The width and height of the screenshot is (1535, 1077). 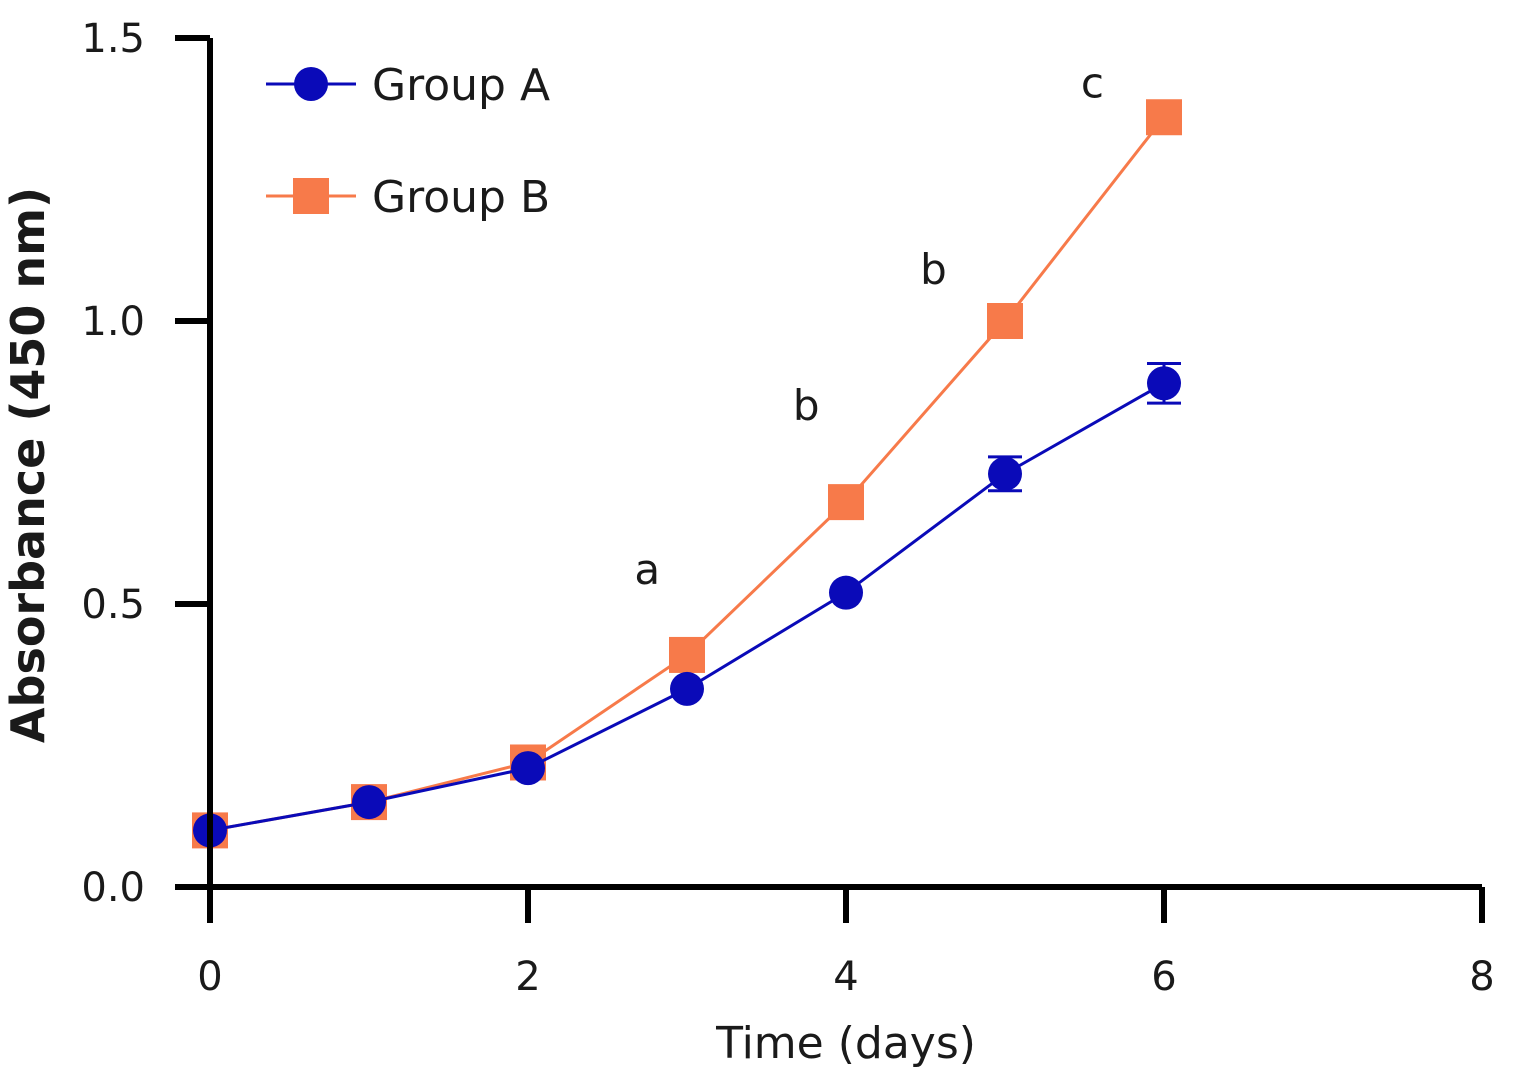 I want to click on legend-label: Group A, so click(x=461, y=85).